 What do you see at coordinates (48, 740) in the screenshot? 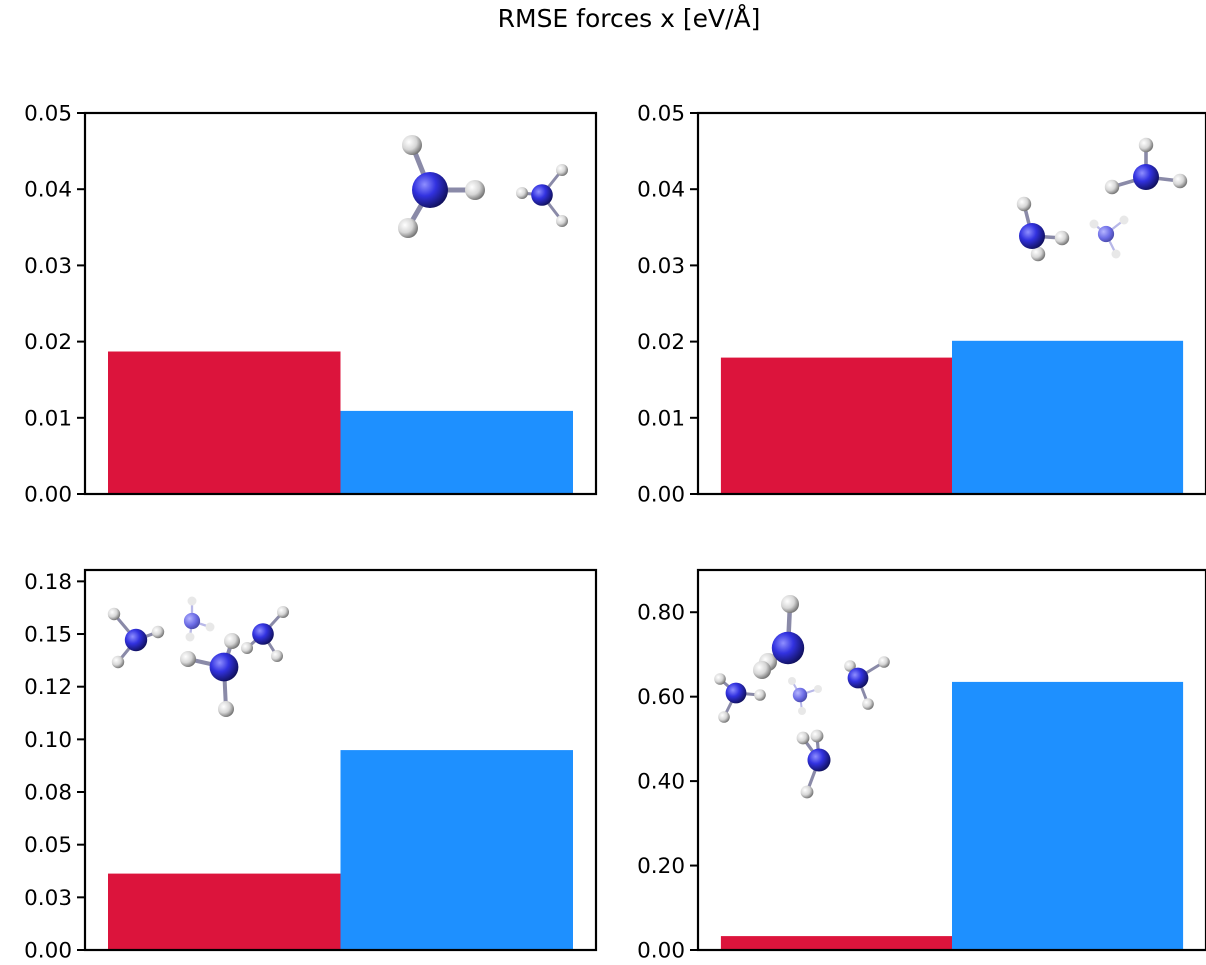
I see `y-tick-label: 0.10` at bounding box center [48, 740].